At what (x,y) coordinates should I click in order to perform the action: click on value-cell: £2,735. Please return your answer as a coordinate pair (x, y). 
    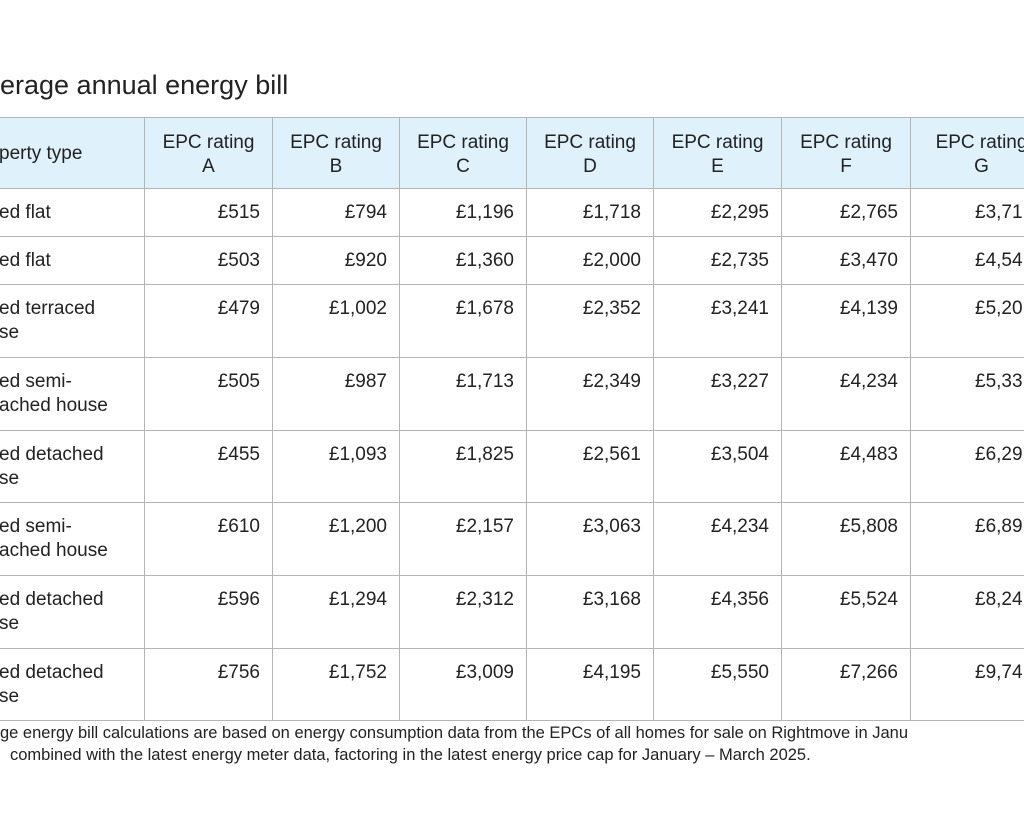
    Looking at the image, I should click on (718, 261).